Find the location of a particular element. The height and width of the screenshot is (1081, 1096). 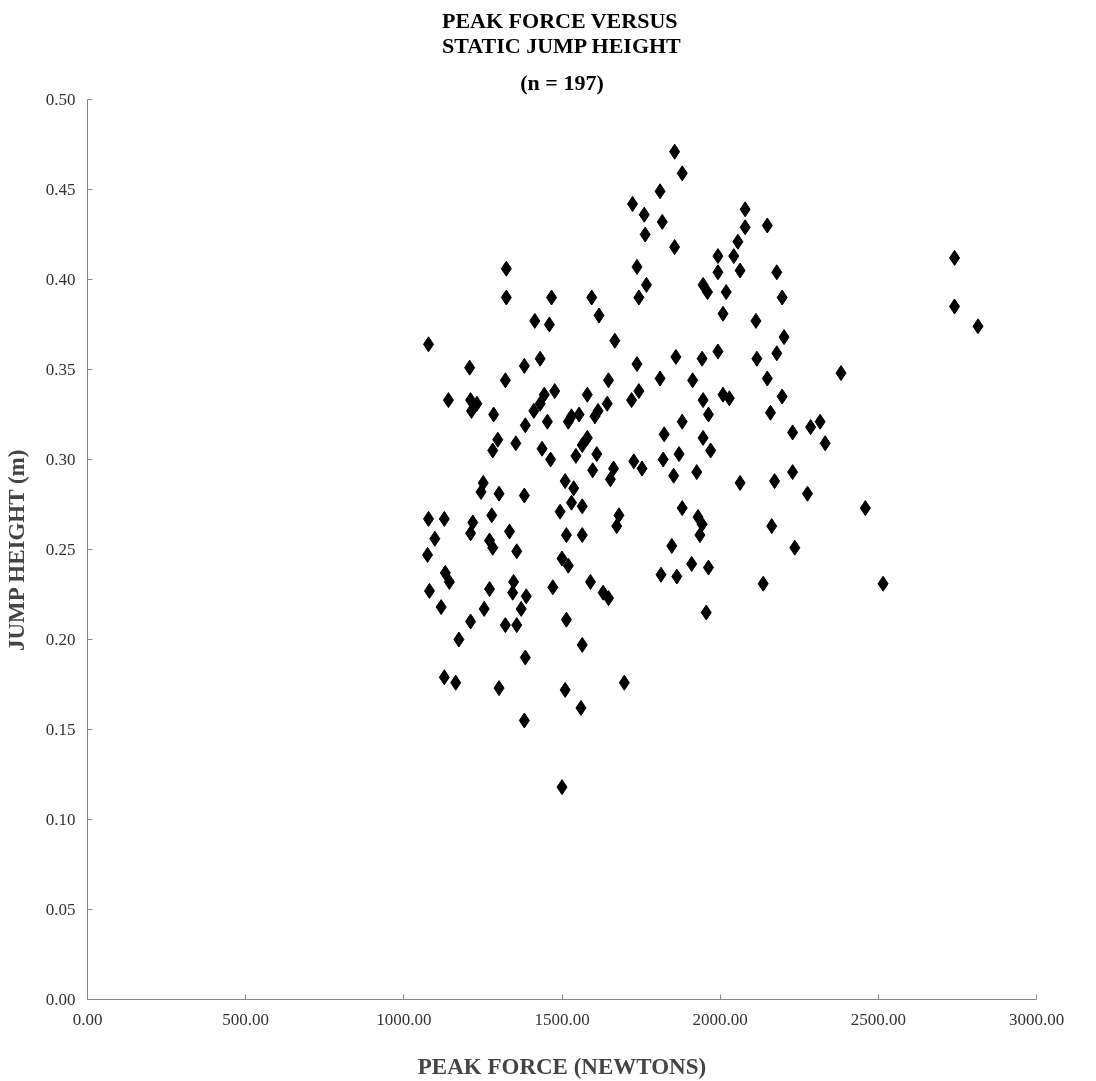

x-tick-label: 2500.00 is located at coordinates (878, 1019).